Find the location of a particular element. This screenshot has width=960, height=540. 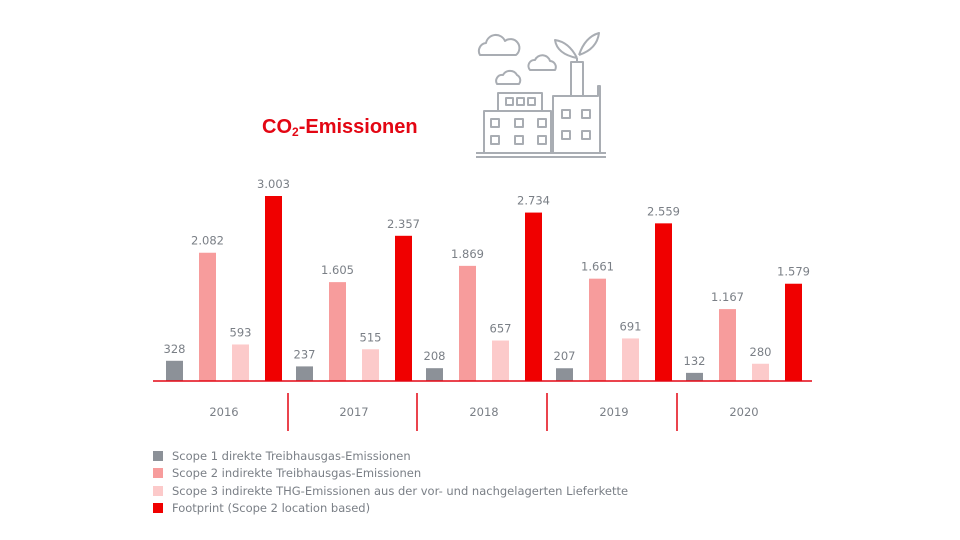

data-label: 1.661 is located at coordinates (597, 267).